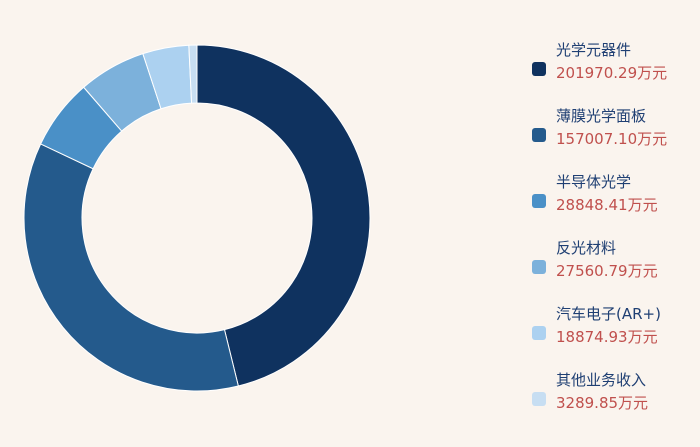  I want to click on legend-item-5: 其他业务收入 3289.85万元, so click(616, 403).